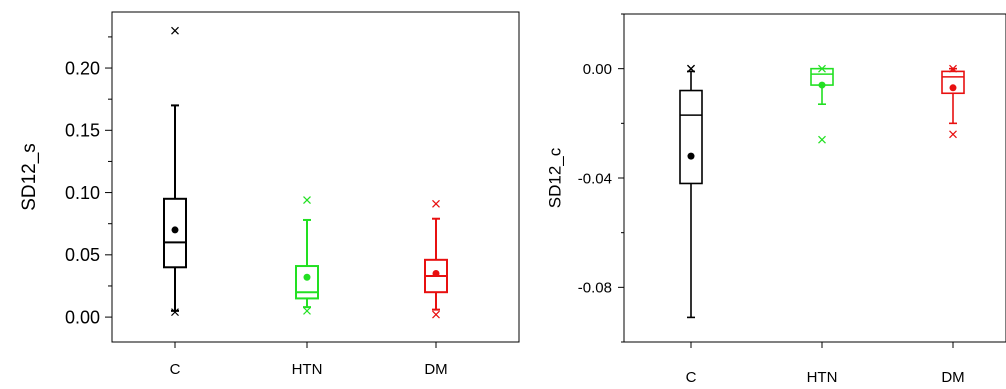  Describe the element at coordinates (29, 177) in the screenshot. I see `y-axis-label: SD12_s` at that location.